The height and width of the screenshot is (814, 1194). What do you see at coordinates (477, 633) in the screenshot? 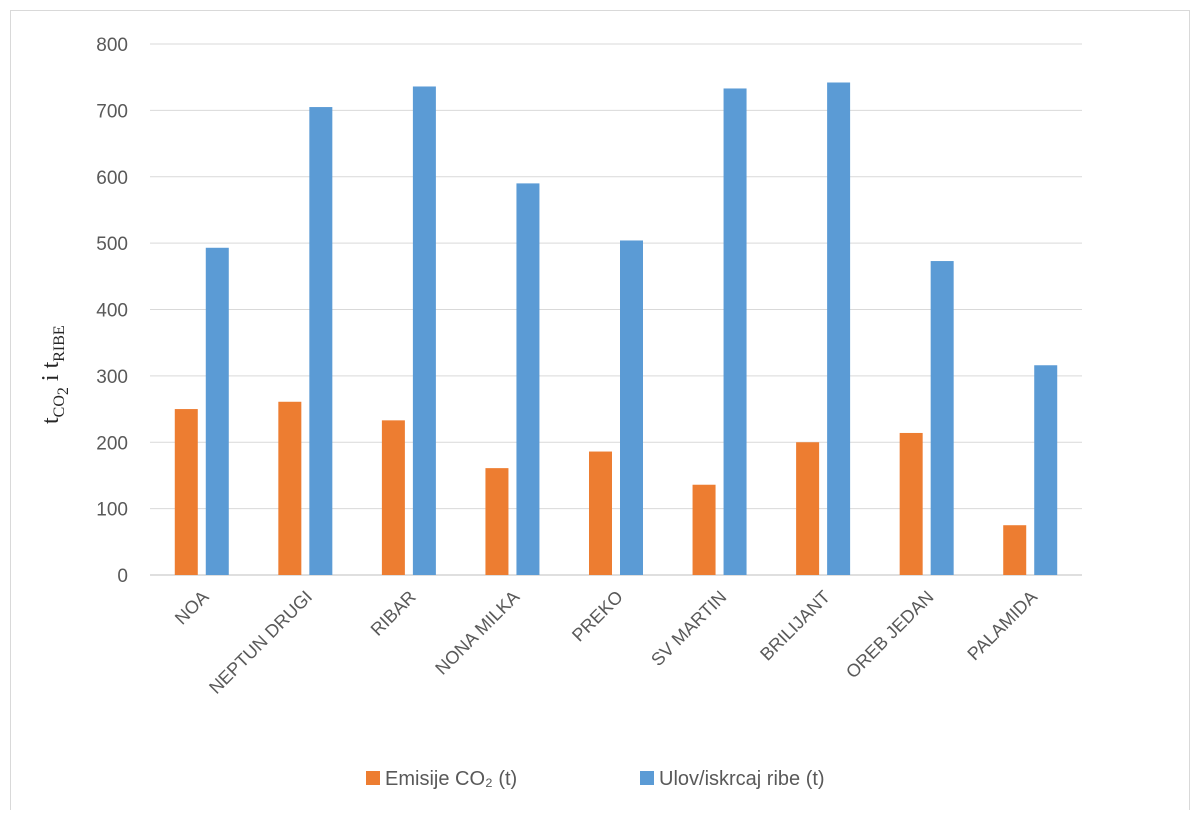
I see `x-tick-label: NONA MILKA` at bounding box center [477, 633].